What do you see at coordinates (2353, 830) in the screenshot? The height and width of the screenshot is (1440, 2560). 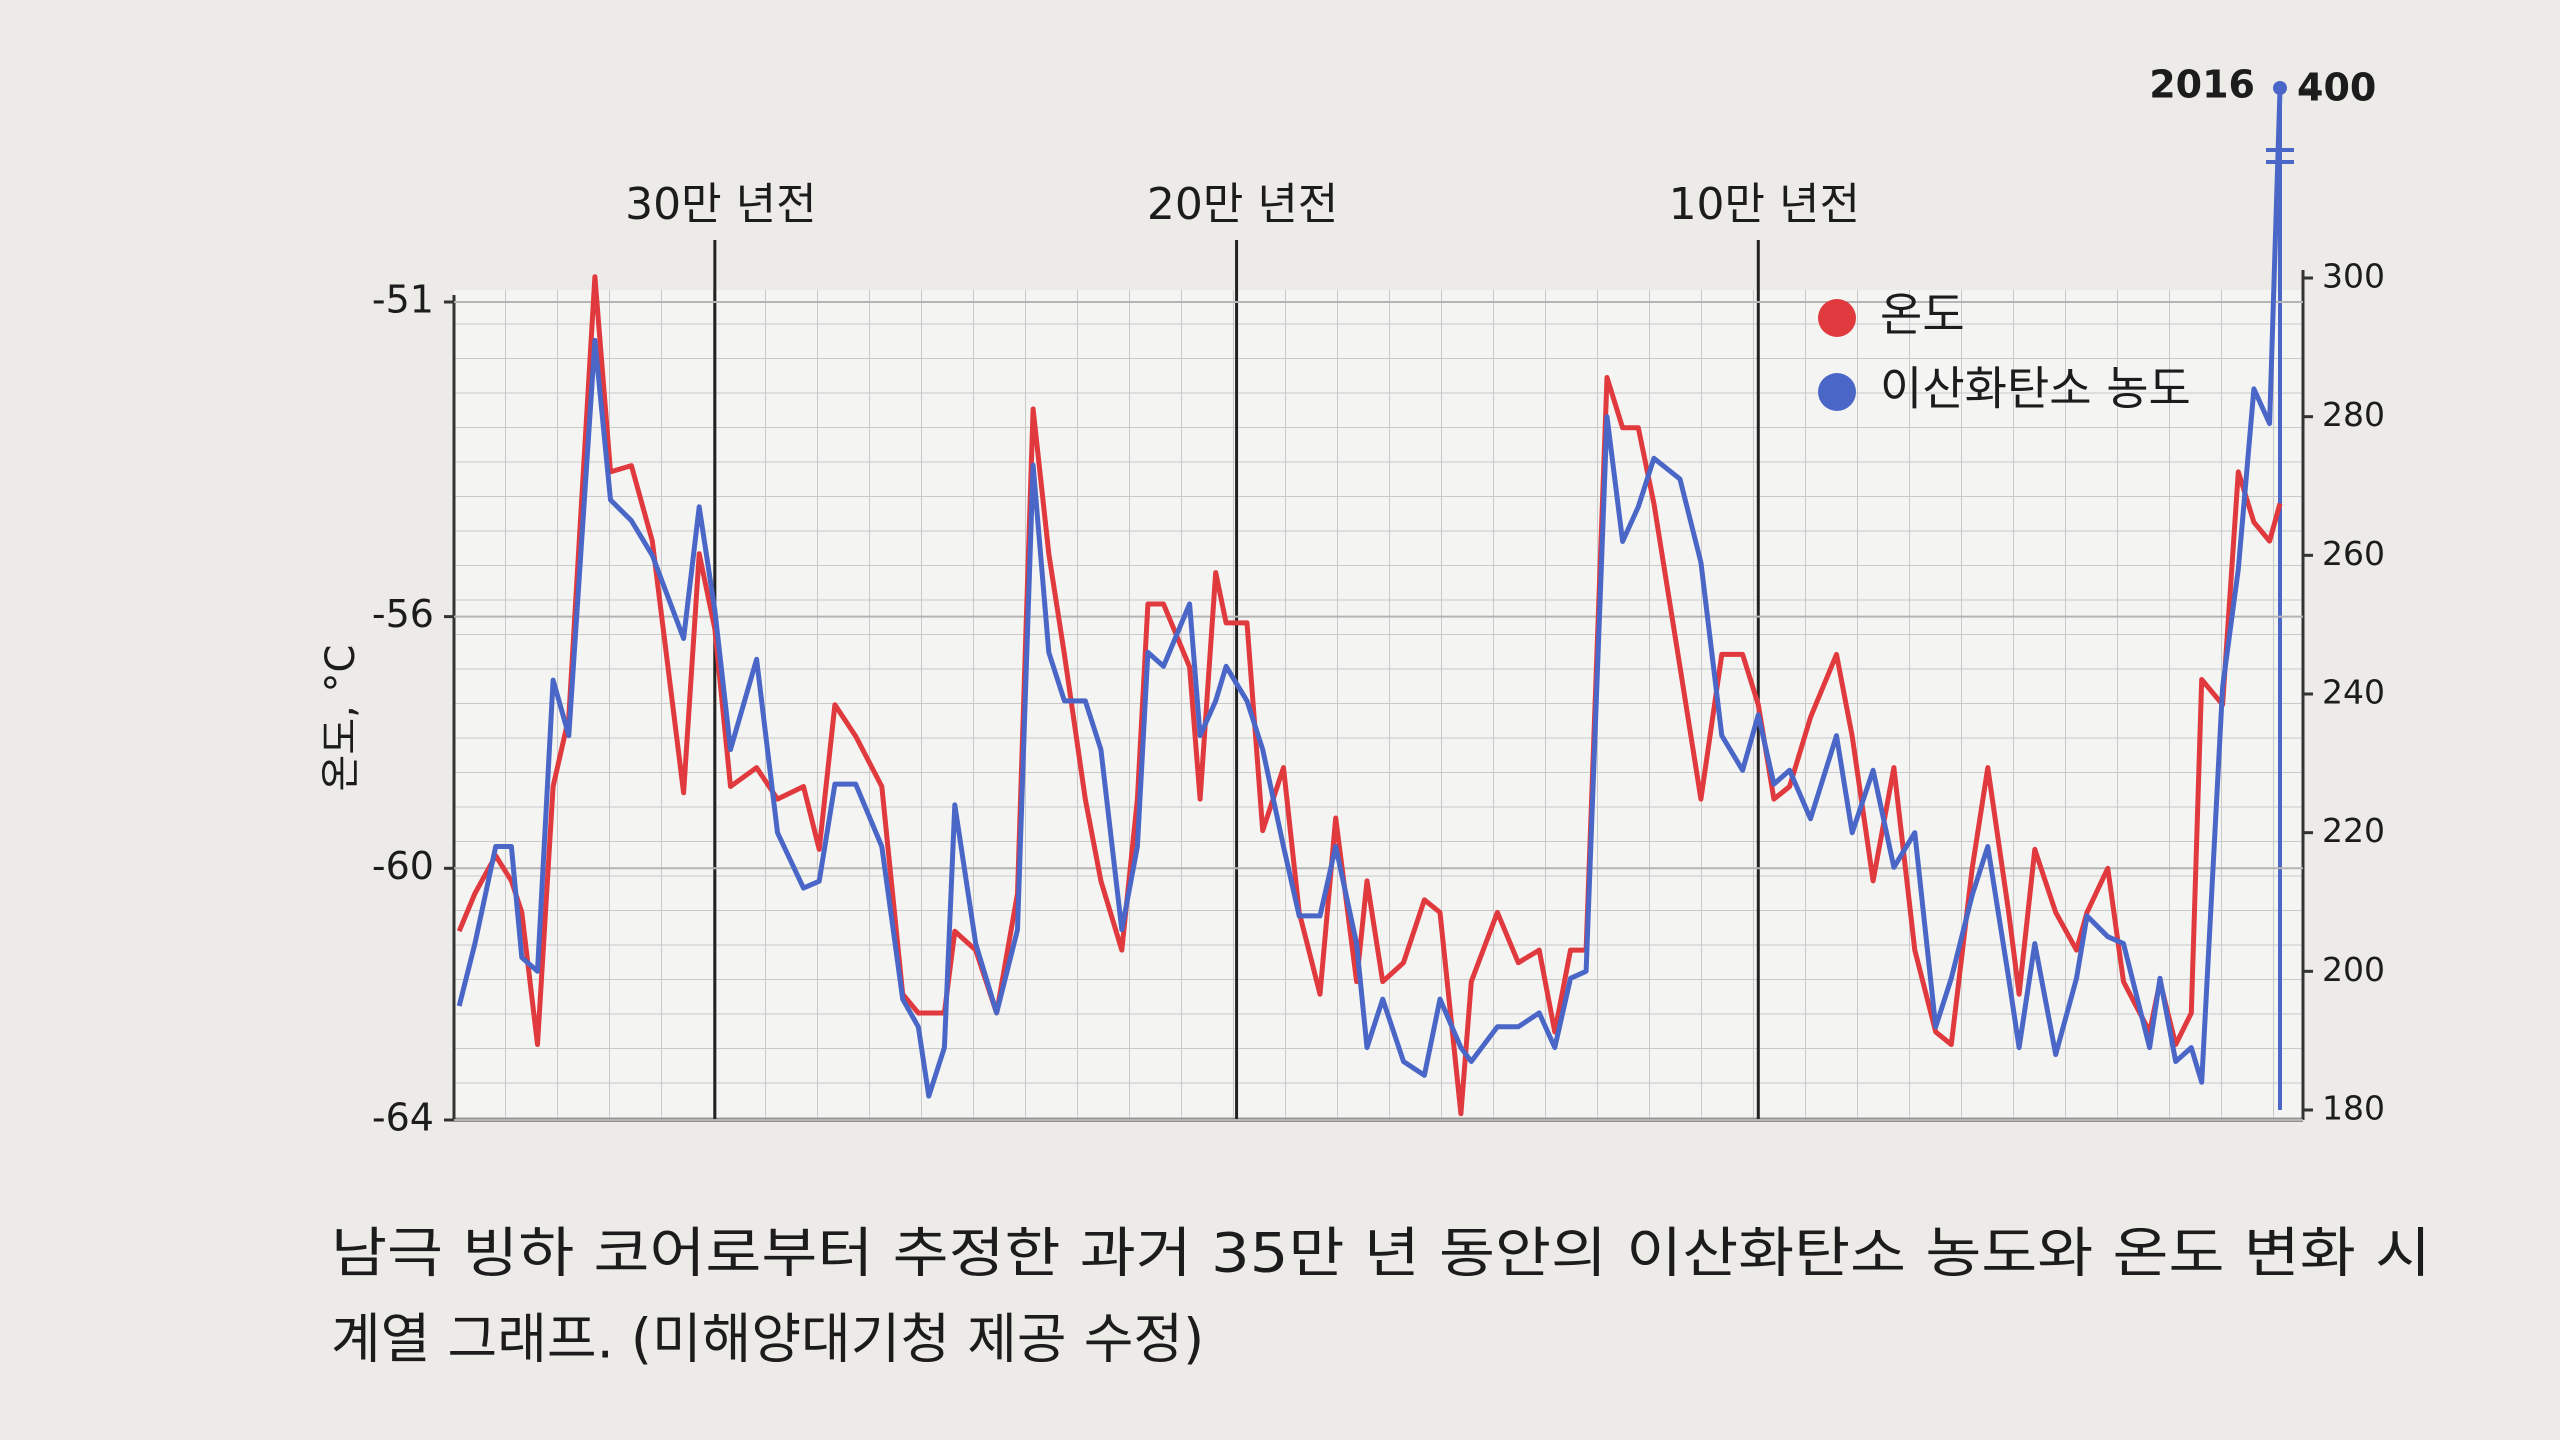 I see `y2-tick-label: 220` at bounding box center [2353, 830].